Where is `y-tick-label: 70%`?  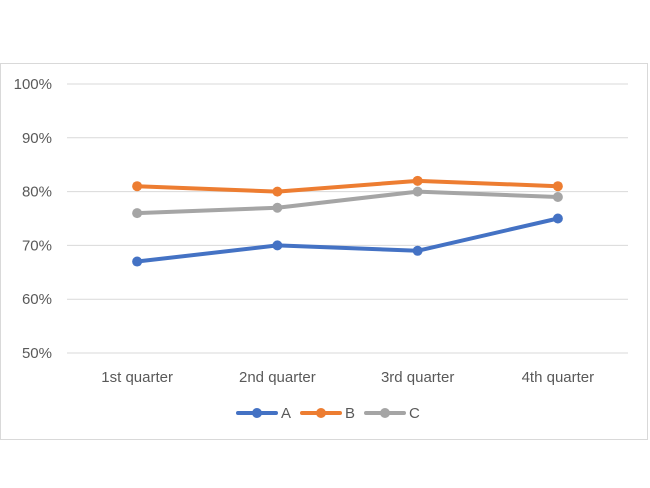
y-tick-label: 70% is located at coordinates (37, 245).